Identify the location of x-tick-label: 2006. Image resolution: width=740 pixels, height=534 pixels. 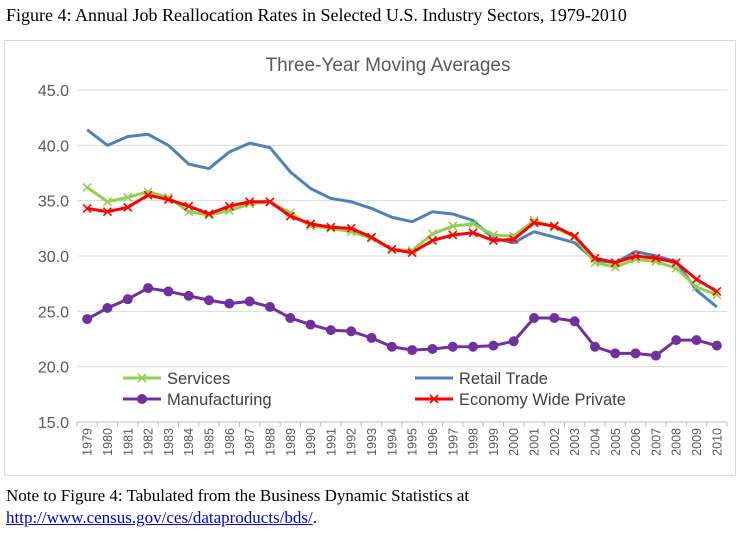
(636, 442).